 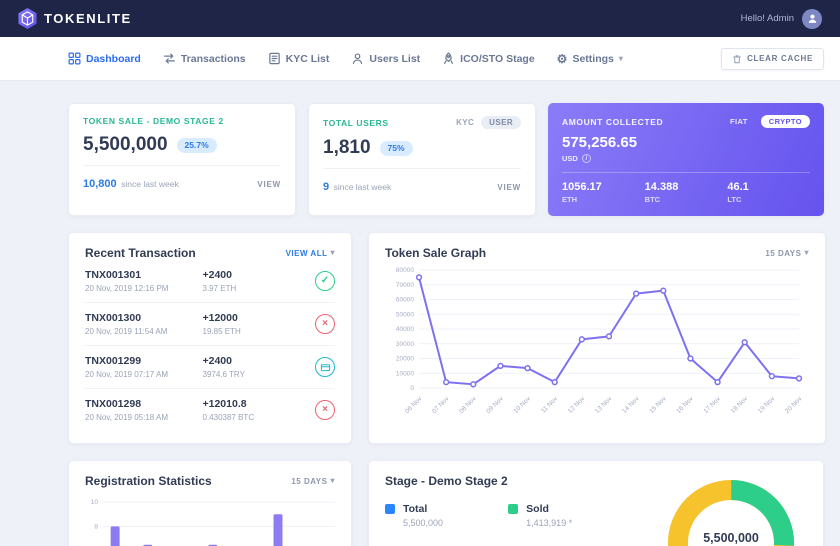 What do you see at coordinates (783, 253) in the screenshot?
I see `range-label: 15 DAYS` at bounding box center [783, 253].